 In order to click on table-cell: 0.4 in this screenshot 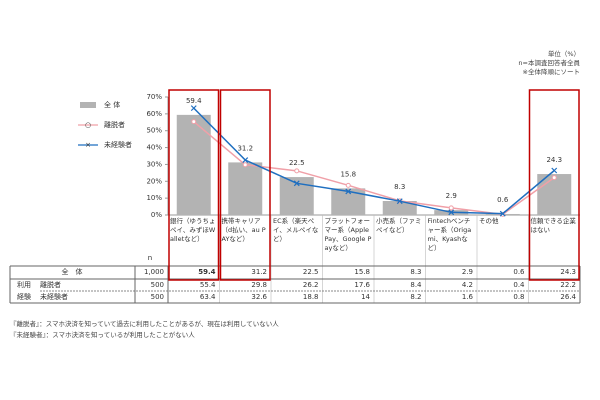, I will do `click(519, 285)`.